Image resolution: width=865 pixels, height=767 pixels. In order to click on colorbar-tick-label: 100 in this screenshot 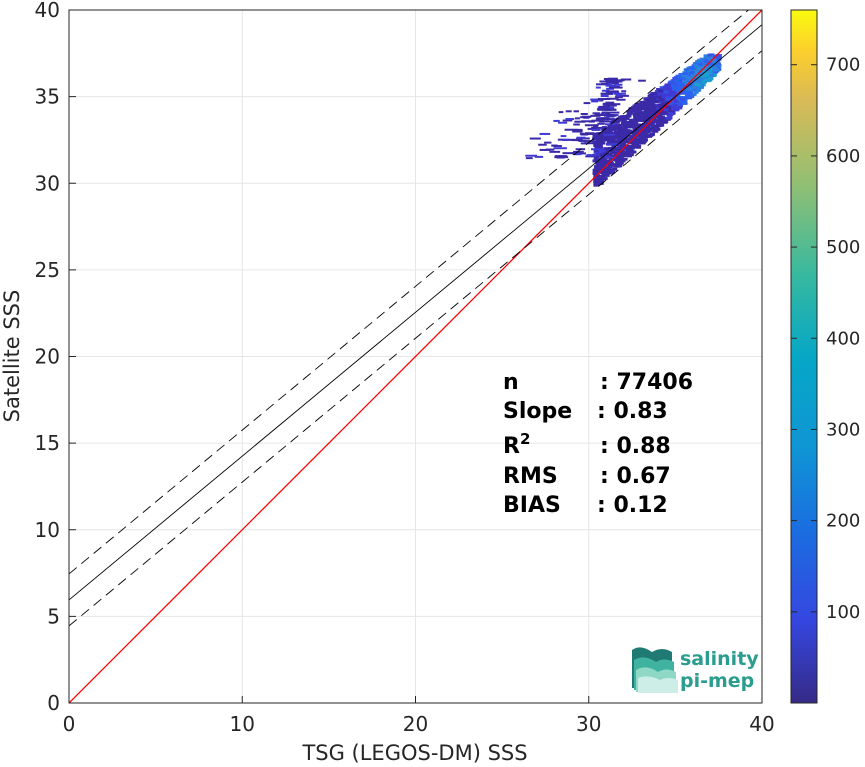, I will do `click(843, 612)`.